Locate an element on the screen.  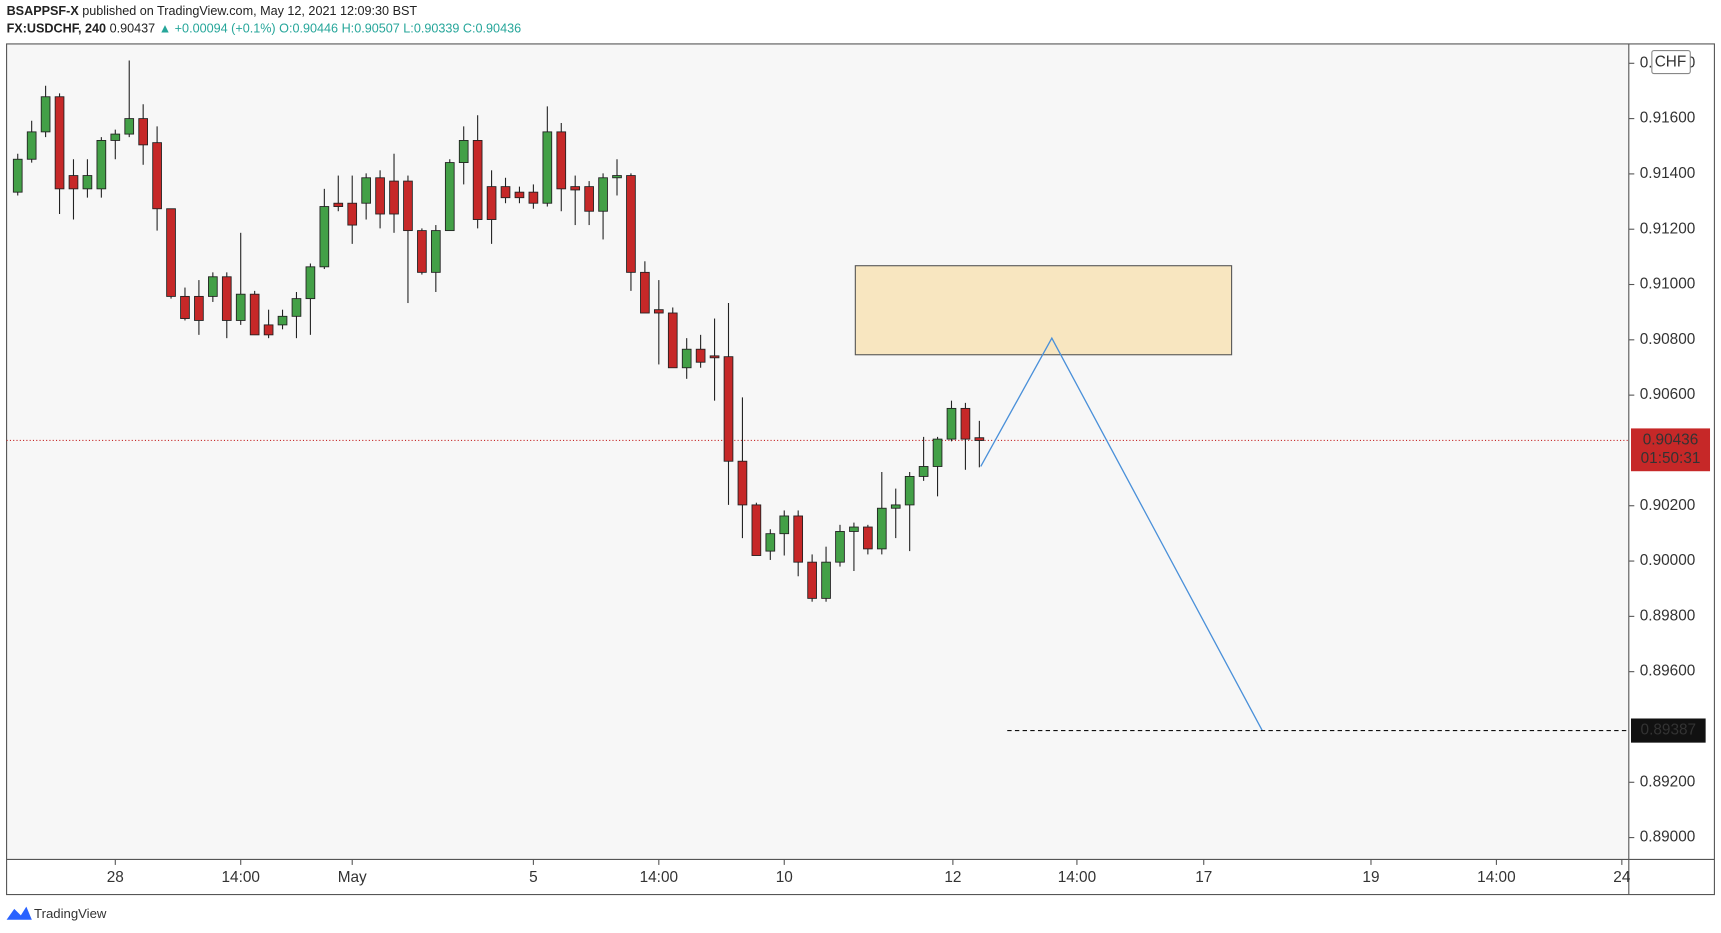
y-tick-label: 0.90600 is located at coordinates (1668, 394).